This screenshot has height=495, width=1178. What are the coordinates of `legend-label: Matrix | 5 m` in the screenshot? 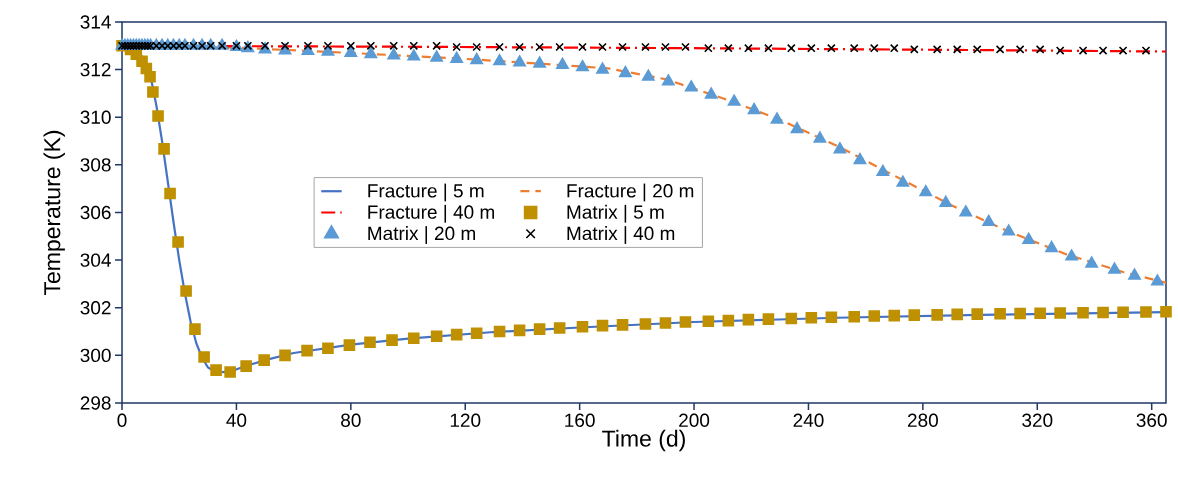 It's located at (615, 213).